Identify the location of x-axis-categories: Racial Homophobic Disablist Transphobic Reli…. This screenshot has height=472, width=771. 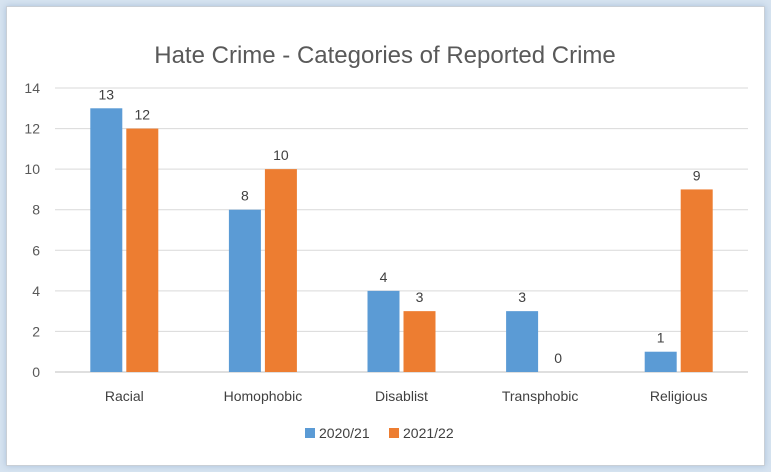
(406, 396).